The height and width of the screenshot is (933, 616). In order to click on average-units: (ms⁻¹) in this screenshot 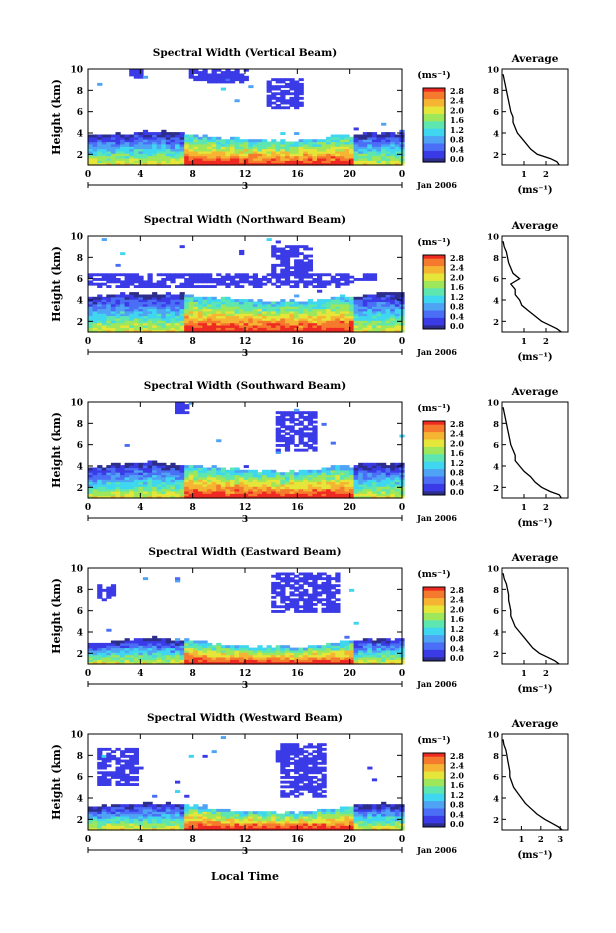, I will do `click(534, 689)`.